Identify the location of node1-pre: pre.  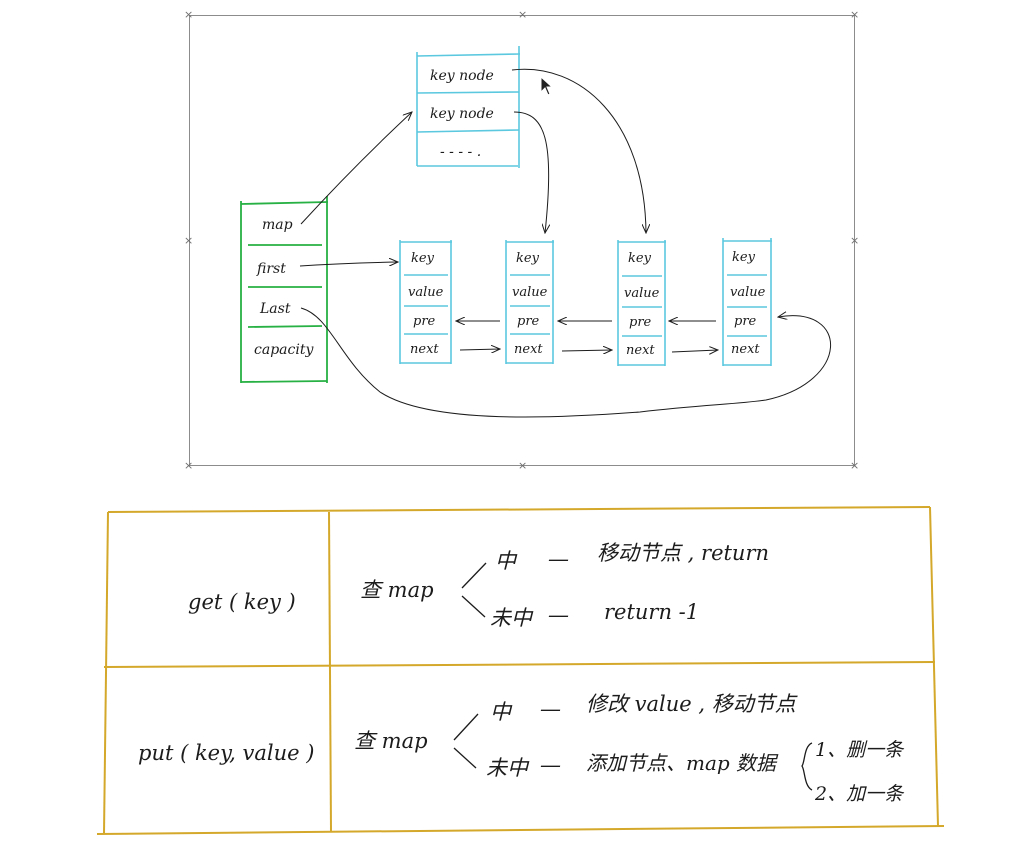
(424, 321).